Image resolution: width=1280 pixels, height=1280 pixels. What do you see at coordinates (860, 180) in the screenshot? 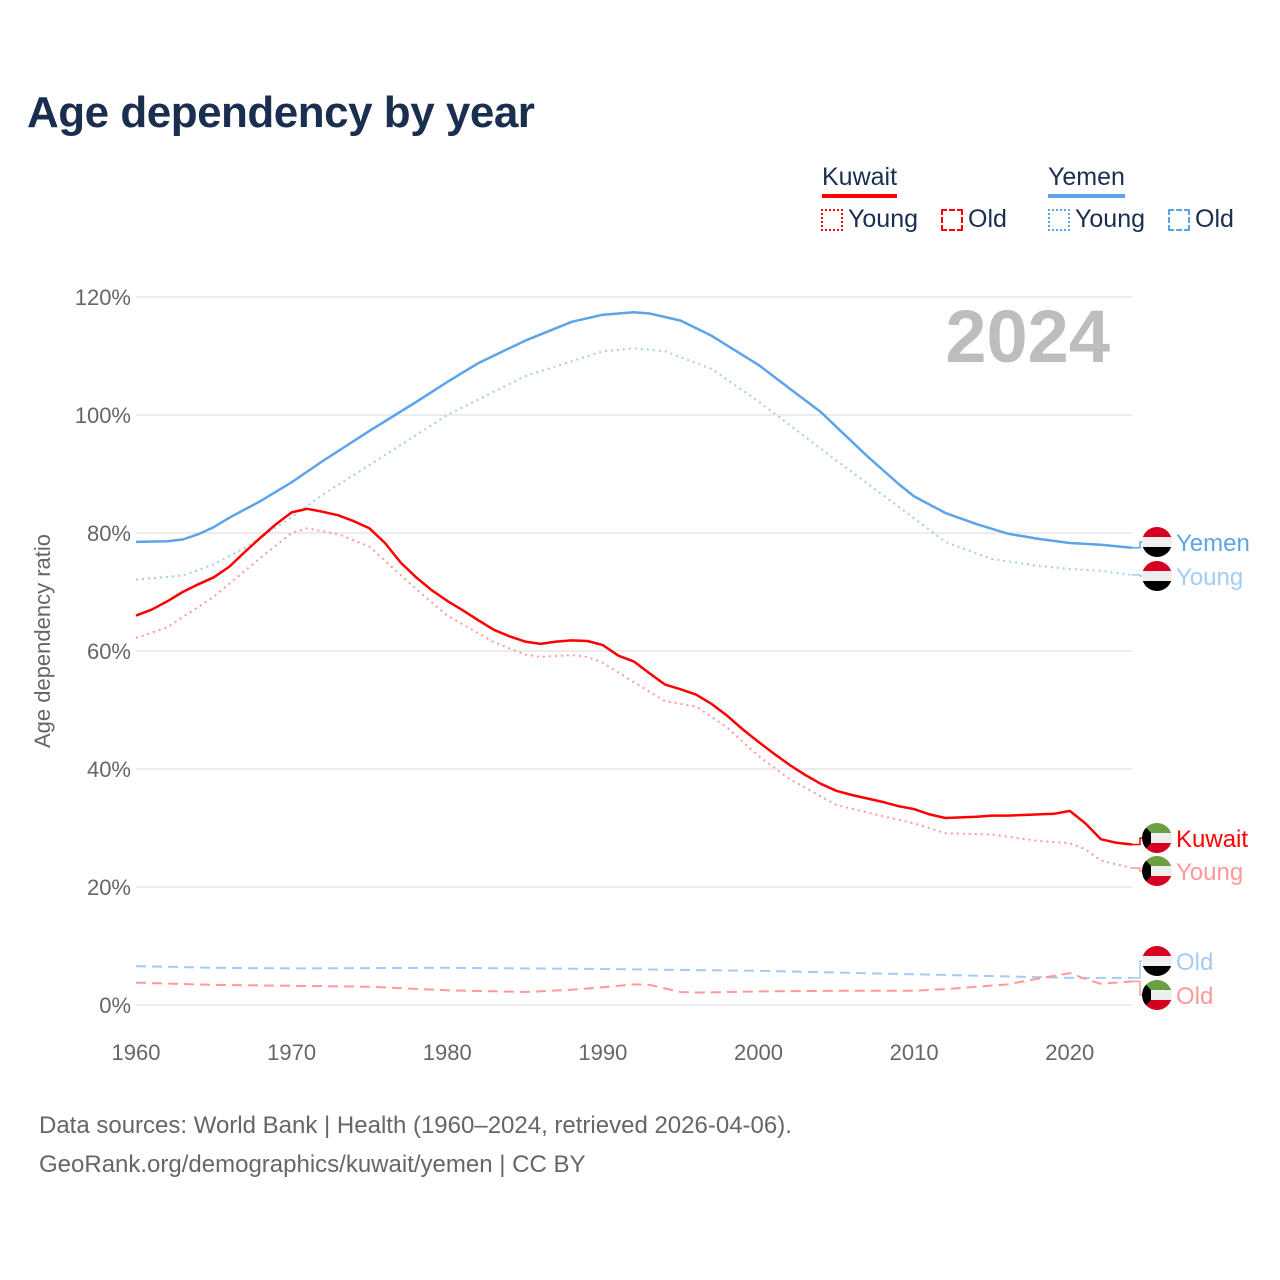
I see `legend-kuwait: Kuwait` at bounding box center [860, 180].